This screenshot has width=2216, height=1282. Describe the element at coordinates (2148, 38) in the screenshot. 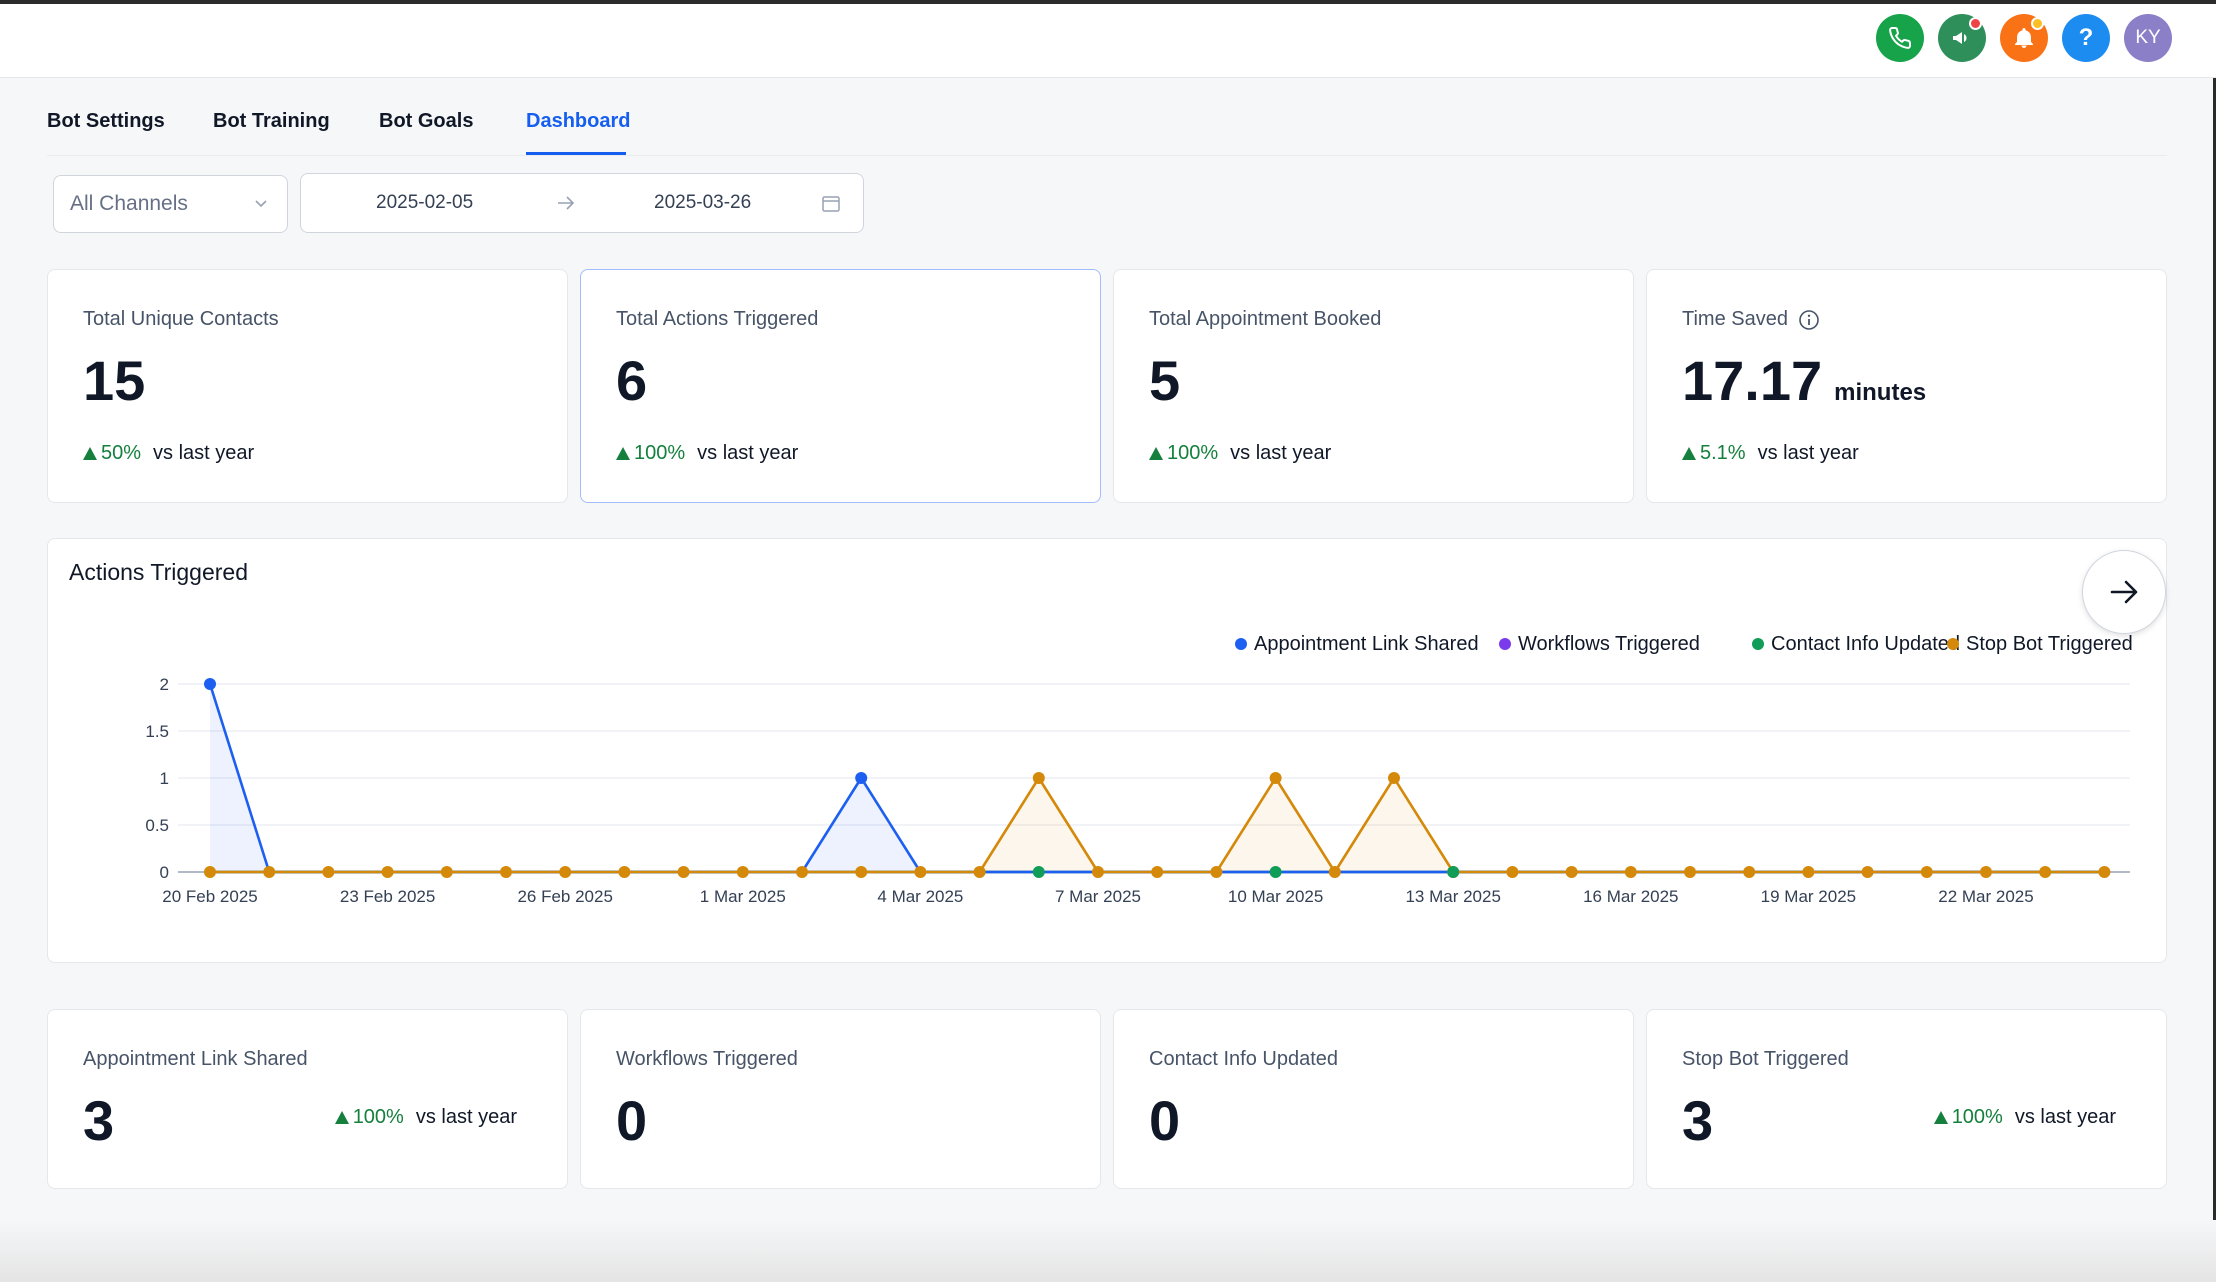

I see `avatar: KY` at that location.